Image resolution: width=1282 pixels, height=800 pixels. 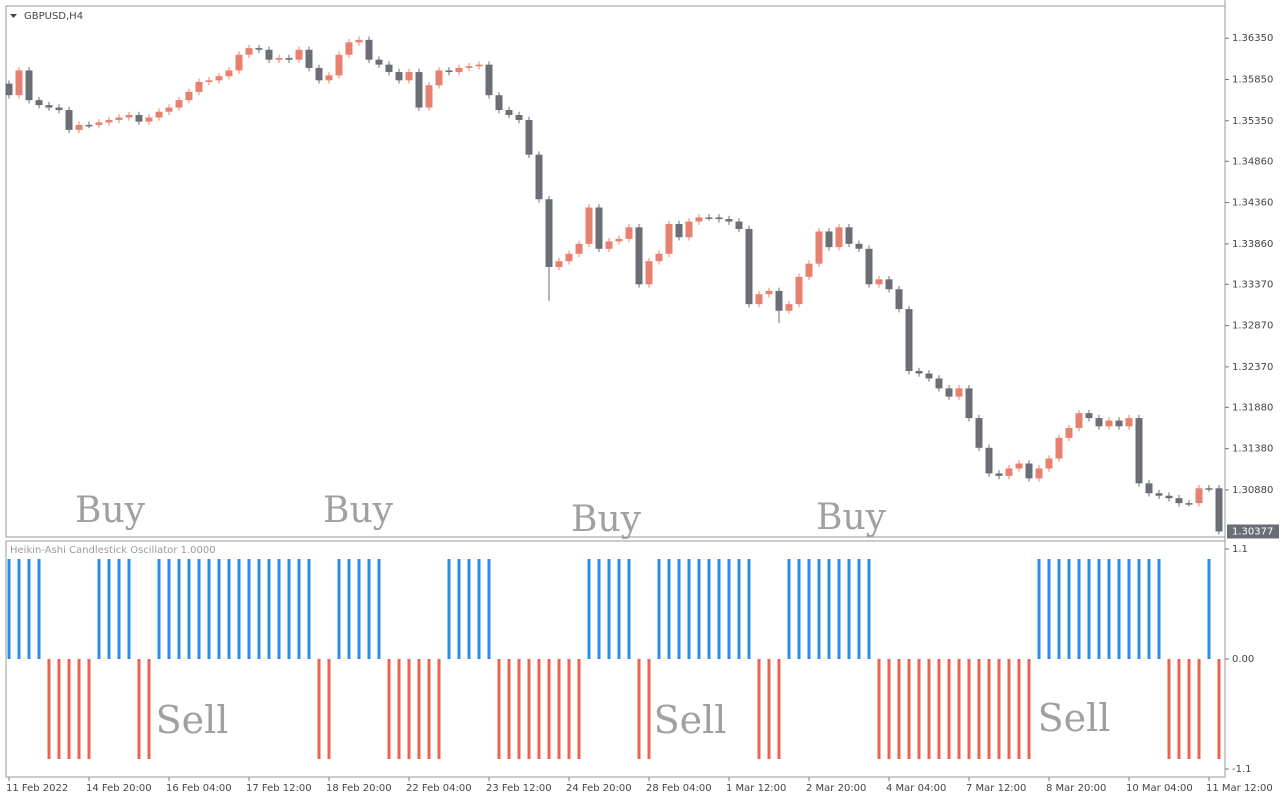 What do you see at coordinates (996, 788) in the screenshot?
I see `x-tick-label: 7 Mar 12:00` at bounding box center [996, 788].